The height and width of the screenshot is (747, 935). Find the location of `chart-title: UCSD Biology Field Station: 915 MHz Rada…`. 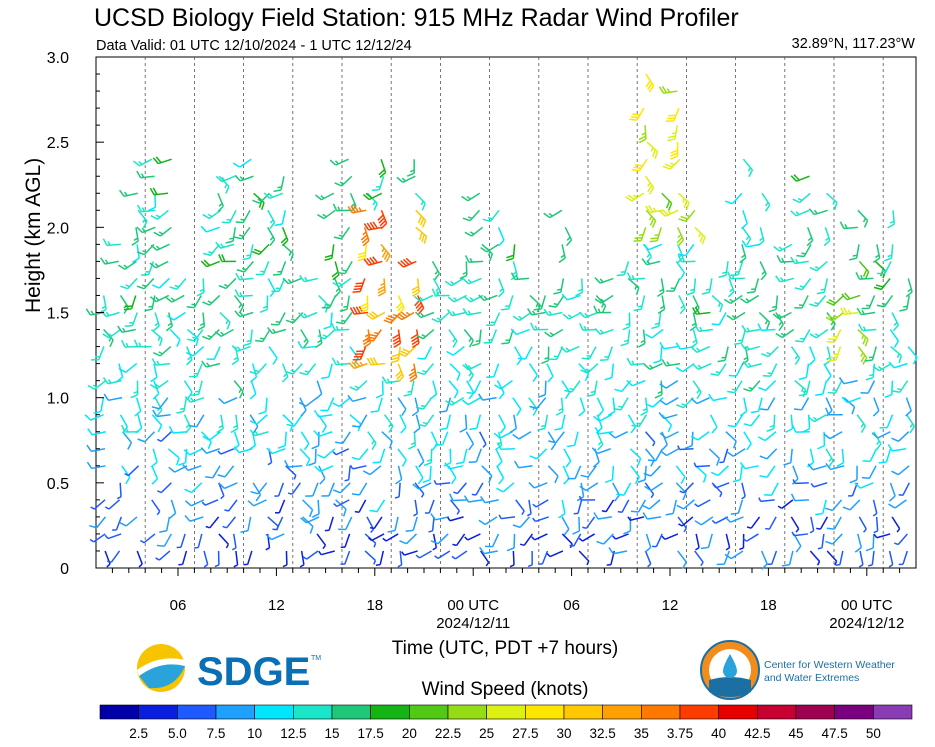

chart-title: UCSD Biology Field Station: 915 MHz Rada… is located at coordinates (416, 18).